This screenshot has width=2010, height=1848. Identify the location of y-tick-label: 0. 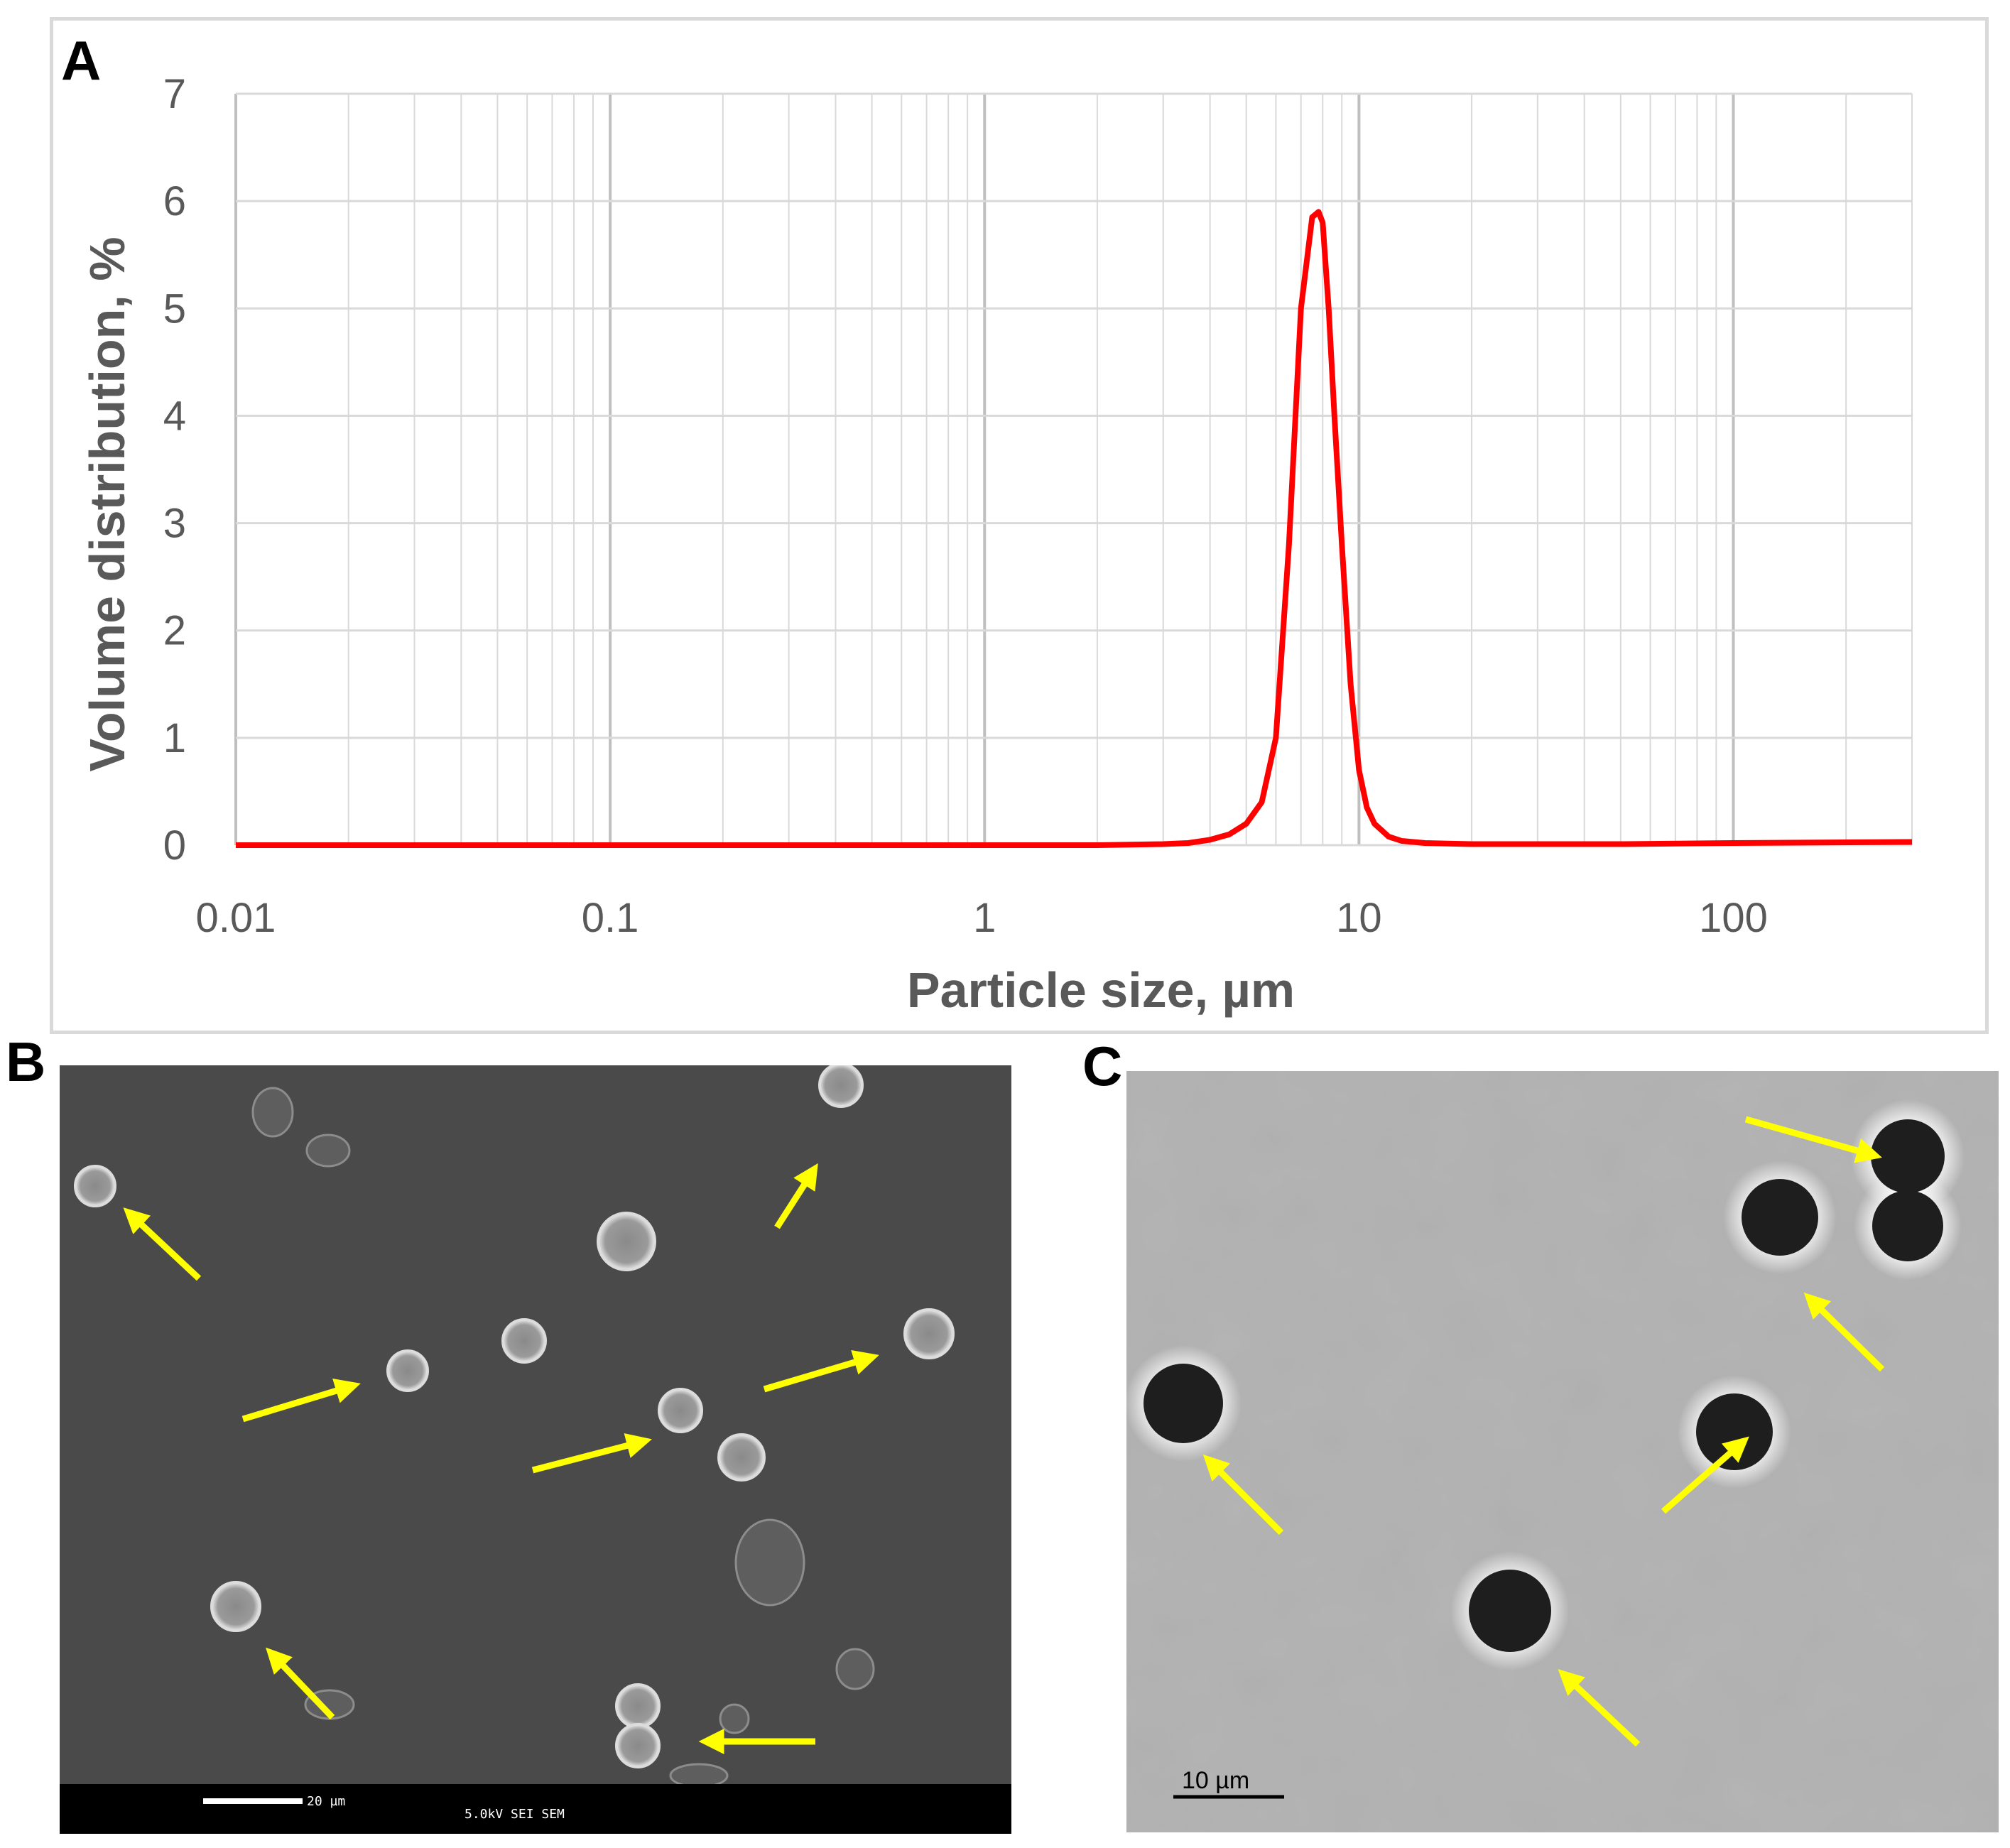
(174, 845).